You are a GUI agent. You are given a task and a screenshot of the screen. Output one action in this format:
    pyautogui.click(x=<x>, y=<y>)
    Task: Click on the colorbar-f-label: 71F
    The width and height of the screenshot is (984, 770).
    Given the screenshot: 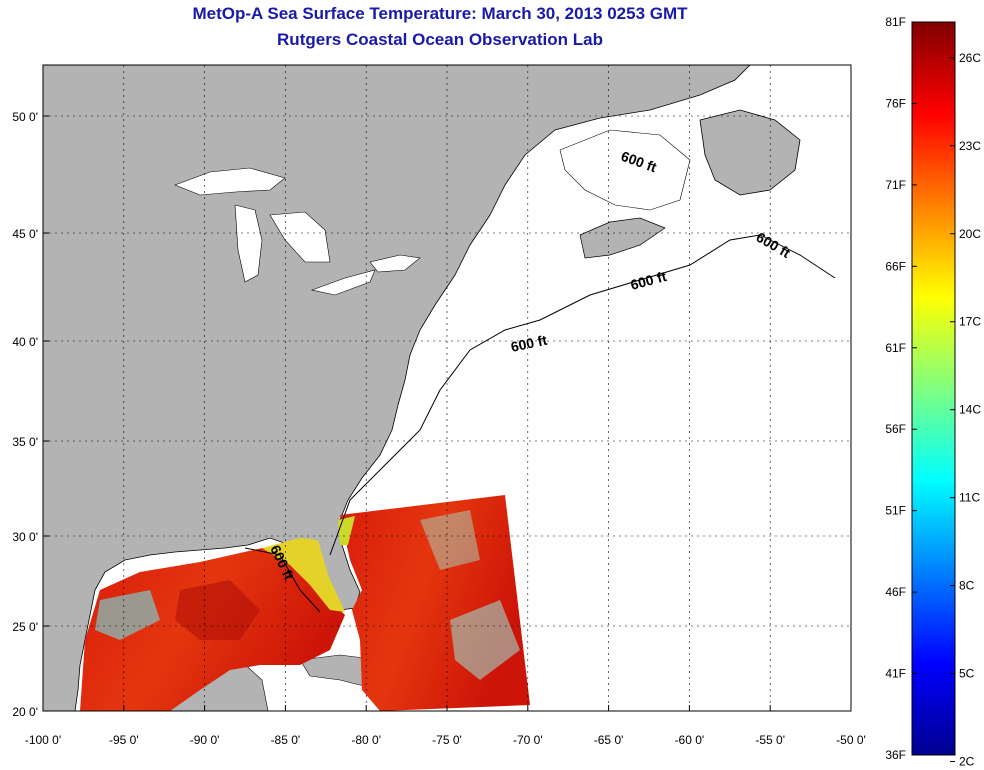 What is the action you would take?
    pyautogui.click(x=895, y=185)
    